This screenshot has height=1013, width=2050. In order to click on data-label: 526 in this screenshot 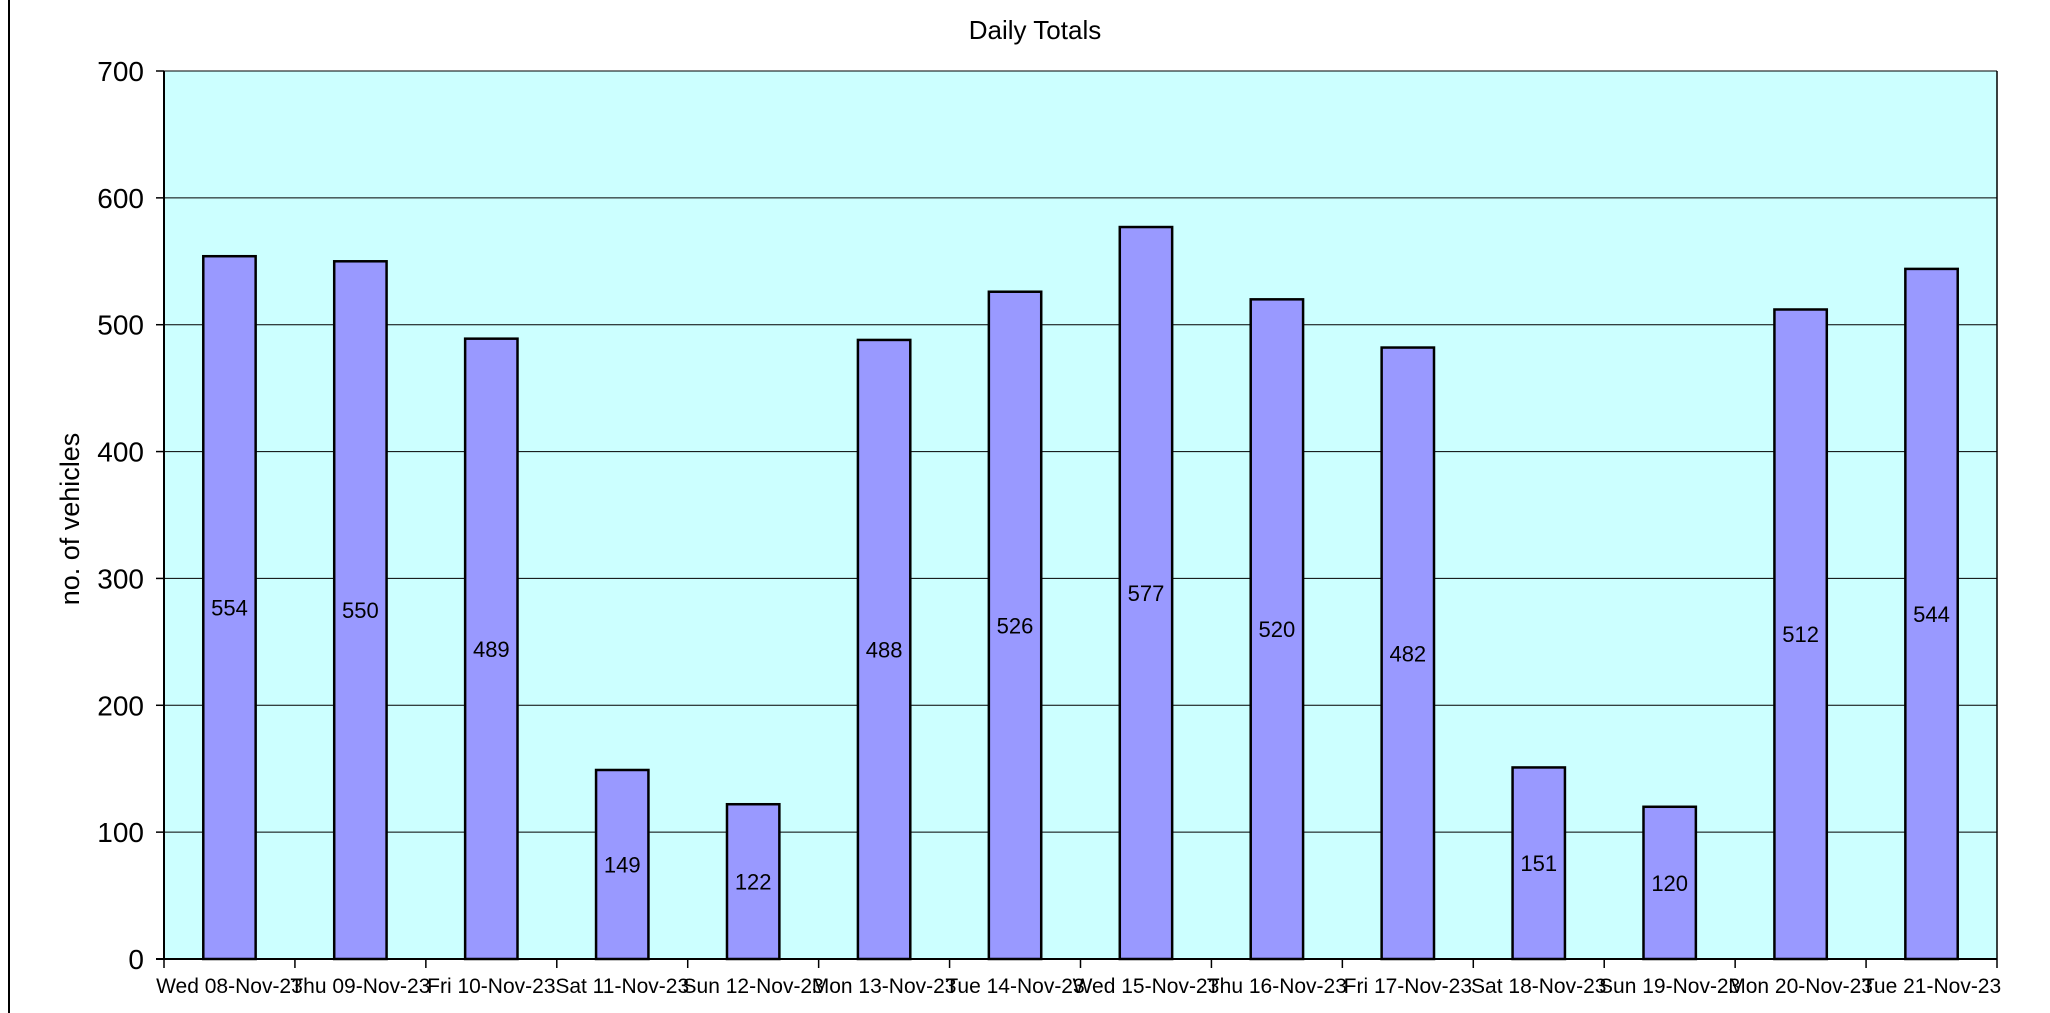, I will do `click(1015, 625)`.